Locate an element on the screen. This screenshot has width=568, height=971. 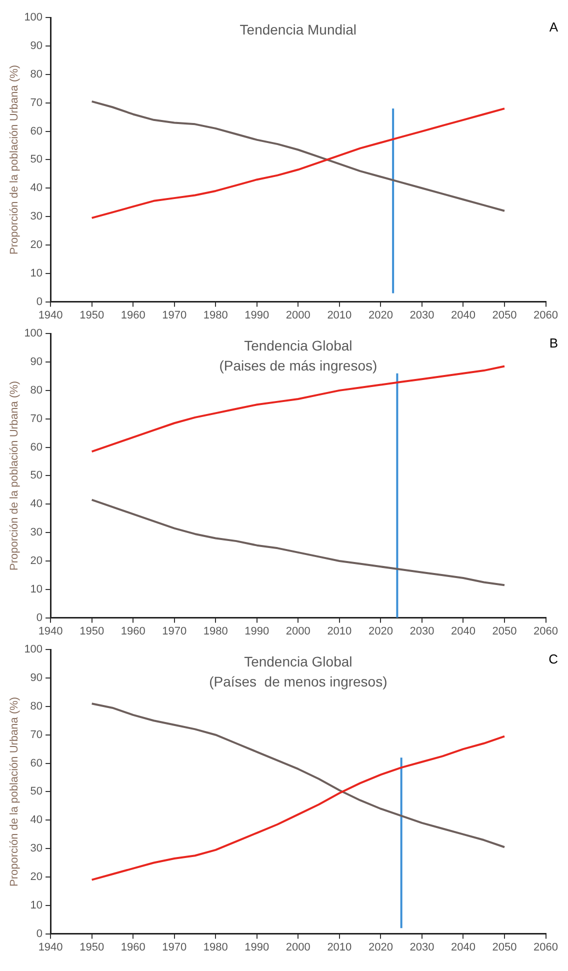
text: (Países de menos ingresos) is located at coordinates (298, 681).